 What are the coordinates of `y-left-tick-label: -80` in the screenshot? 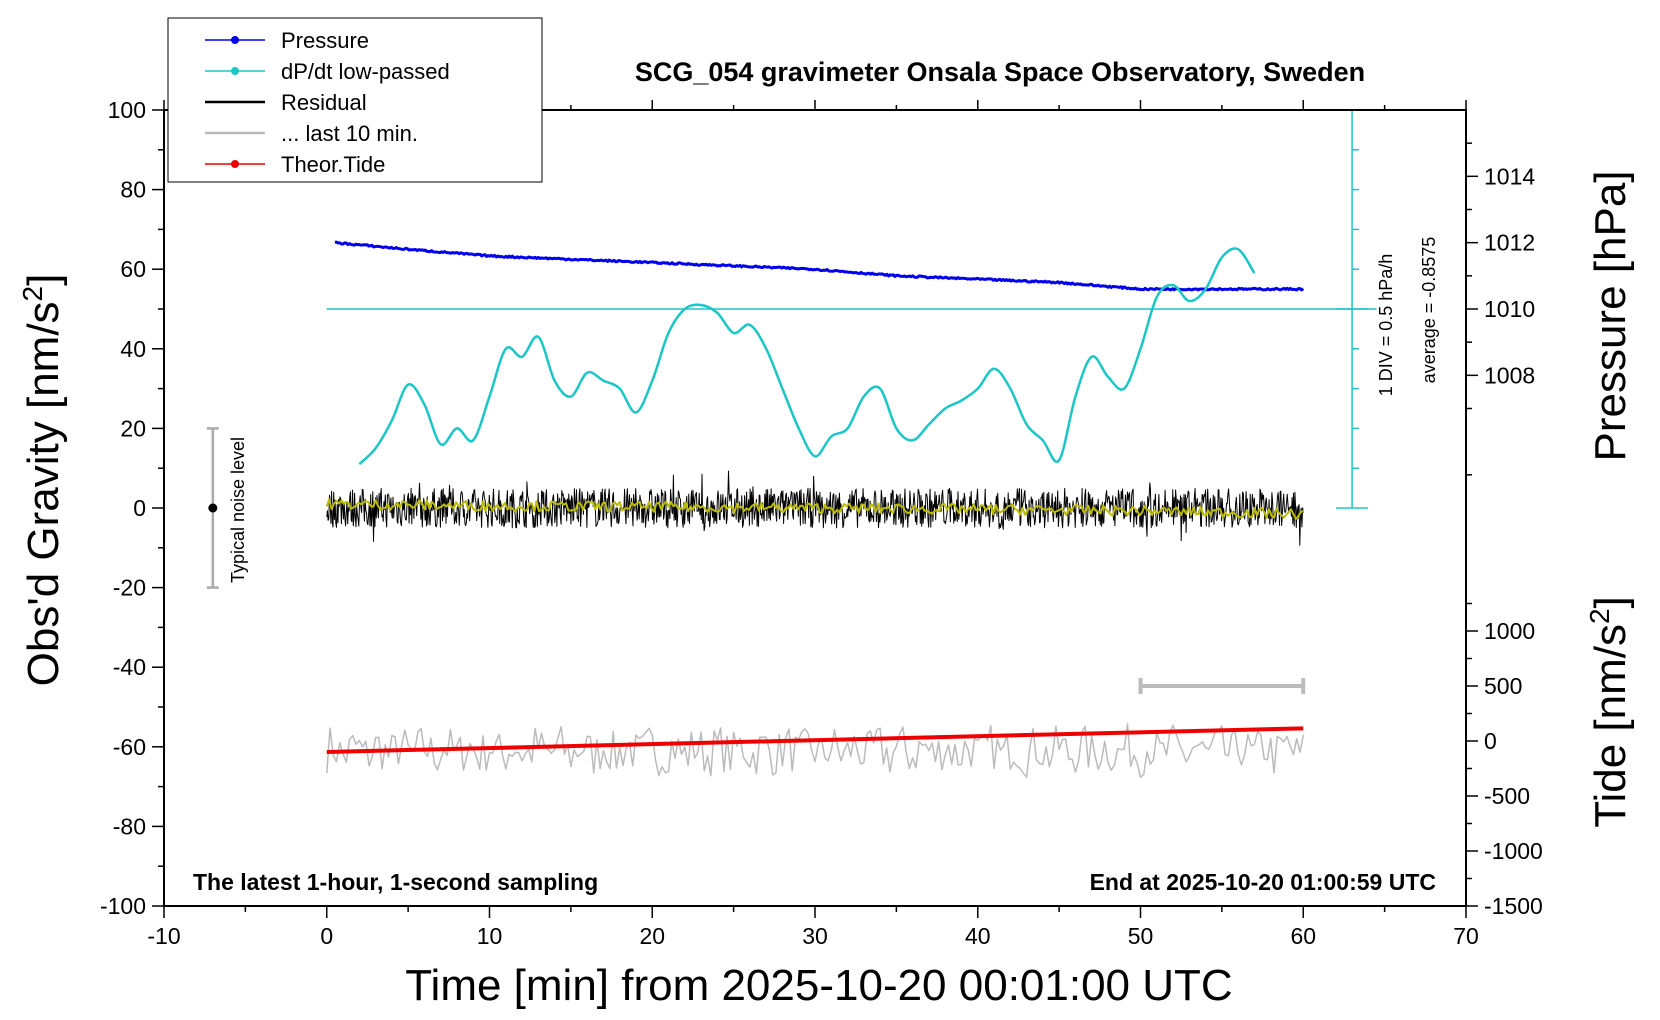 It's located at (129, 826).